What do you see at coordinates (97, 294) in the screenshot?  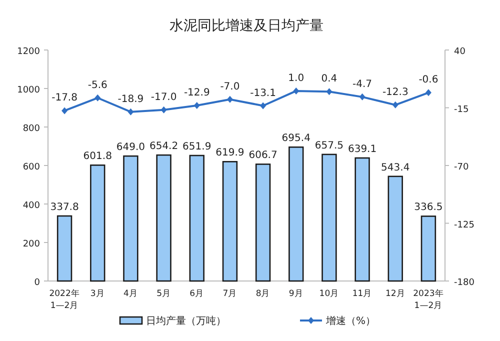 I see `x-tick-label: 3月` at bounding box center [97, 294].